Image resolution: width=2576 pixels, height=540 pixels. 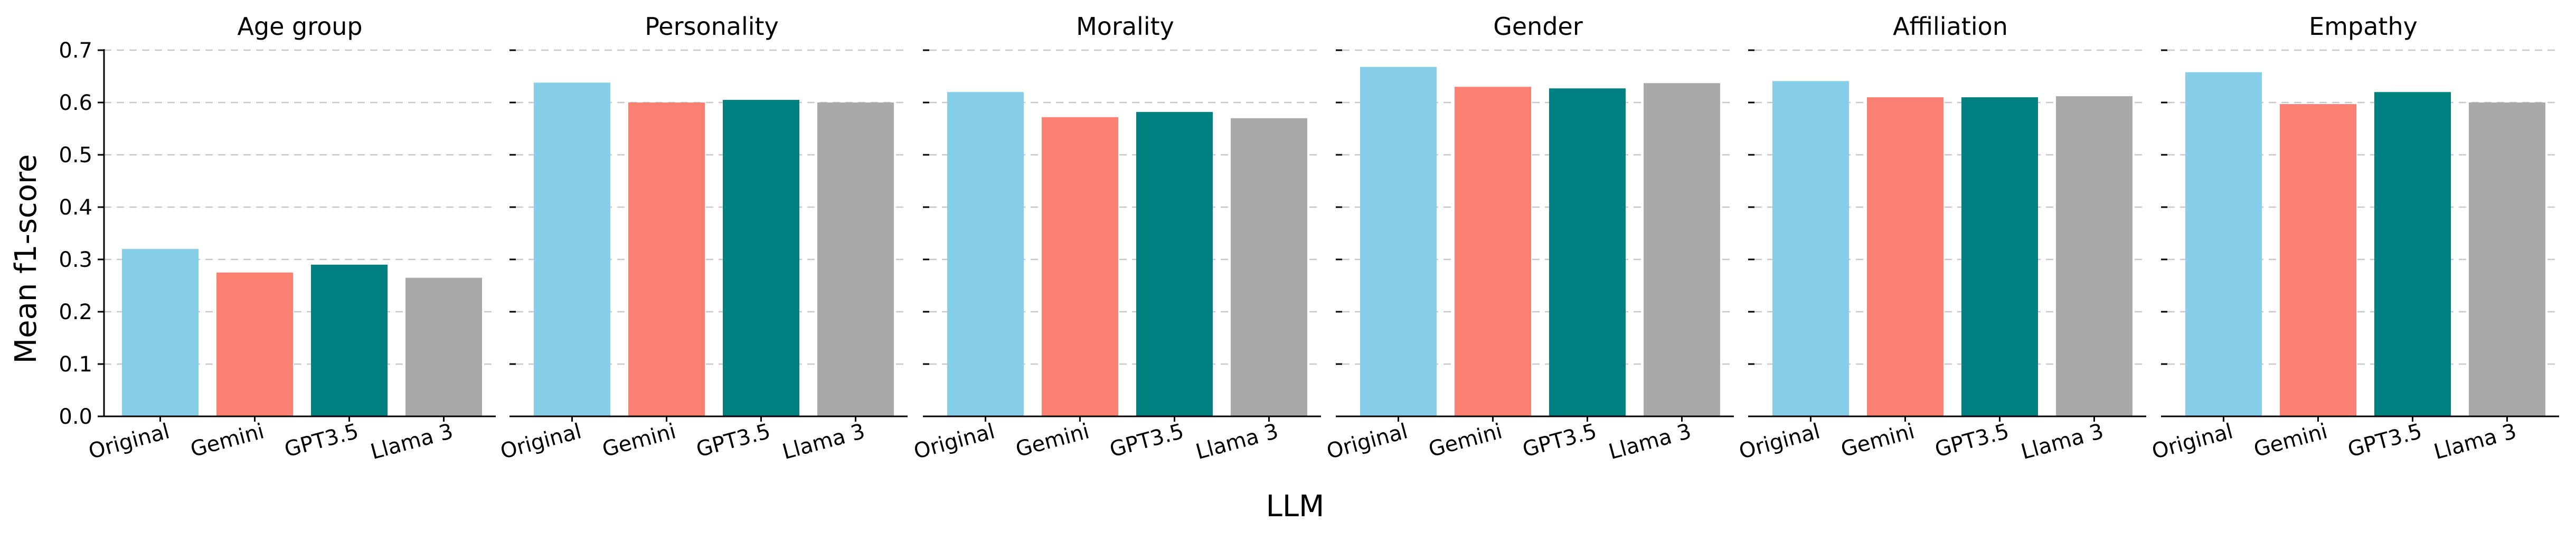 I want to click on panel-5: Original Gemini GPT3.5 Llama 3 Empathy, so click(x=2354, y=238).